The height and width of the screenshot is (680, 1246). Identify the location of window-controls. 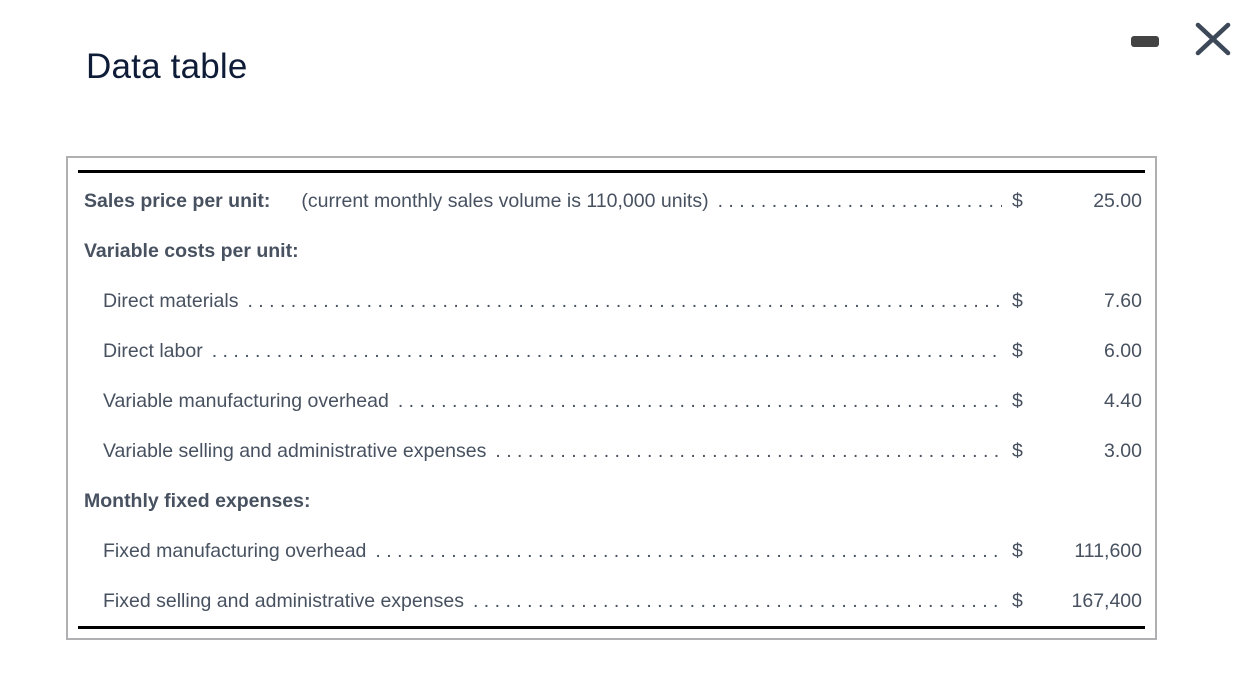
(623, 35).